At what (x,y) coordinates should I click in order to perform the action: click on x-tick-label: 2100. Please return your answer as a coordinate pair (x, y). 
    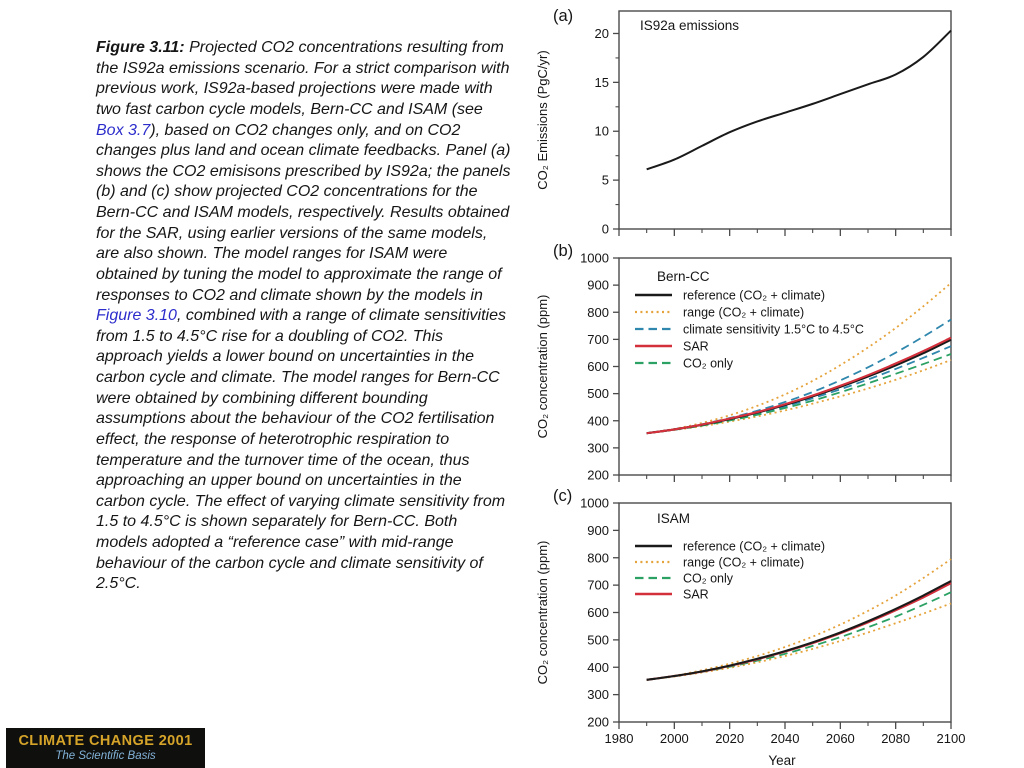
    Looking at the image, I should click on (951, 738).